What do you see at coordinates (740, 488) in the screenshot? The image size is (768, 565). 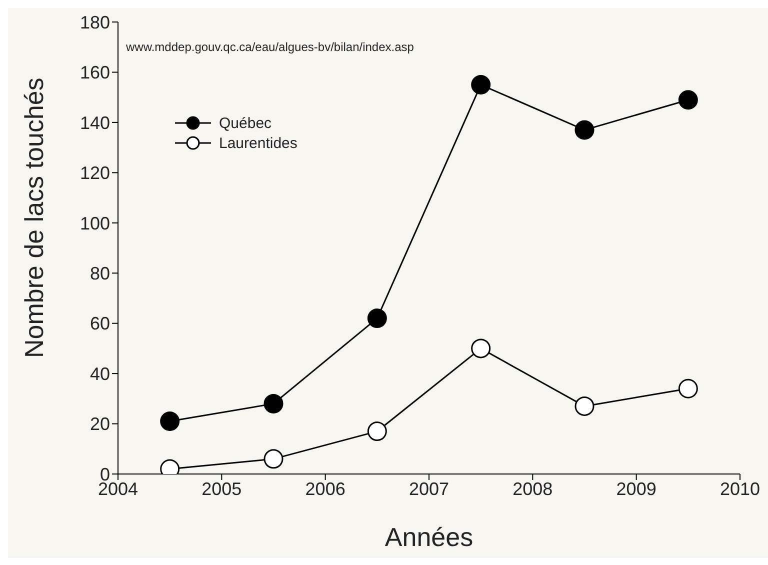 I see `x-tick-label: 2010` at bounding box center [740, 488].